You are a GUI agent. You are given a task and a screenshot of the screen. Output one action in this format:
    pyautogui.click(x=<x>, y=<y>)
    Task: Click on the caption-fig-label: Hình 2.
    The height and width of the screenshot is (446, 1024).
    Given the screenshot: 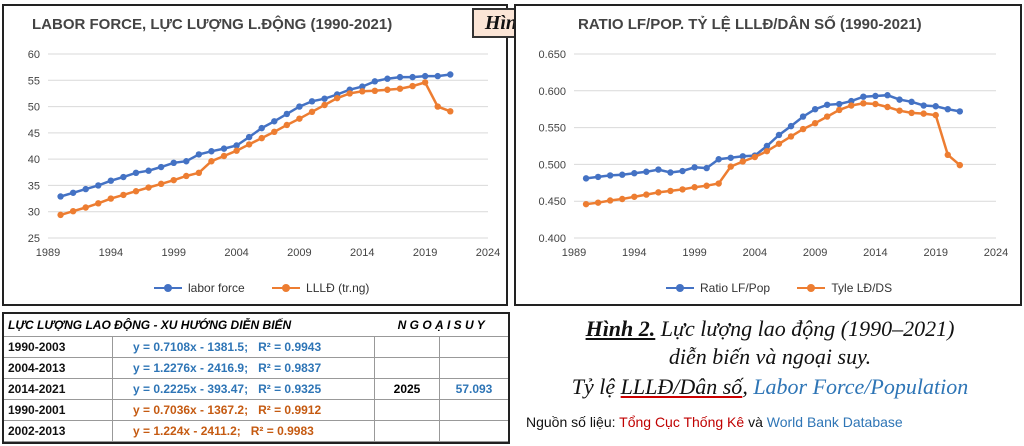 What is the action you would take?
    pyautogui.click(x=620, y=328)
    